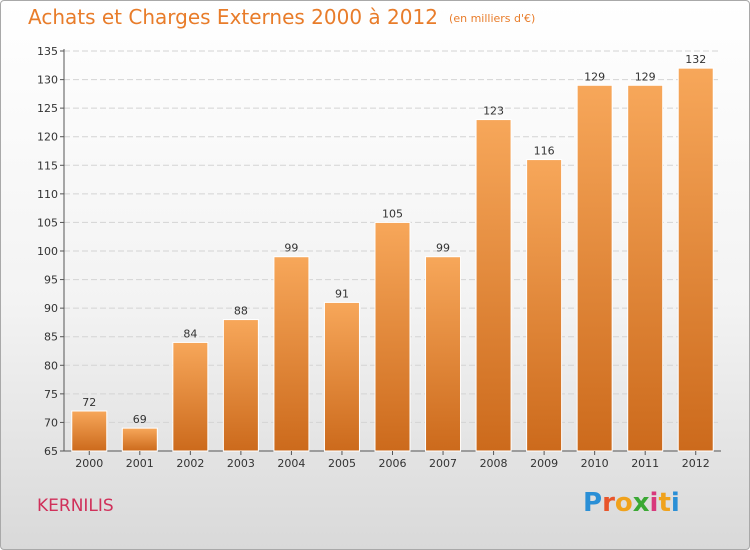 This screenshot has width=750, height=550. Describe the element at coordinates (140, 419) in the screenshot. I see `value-label: 69` at that location.